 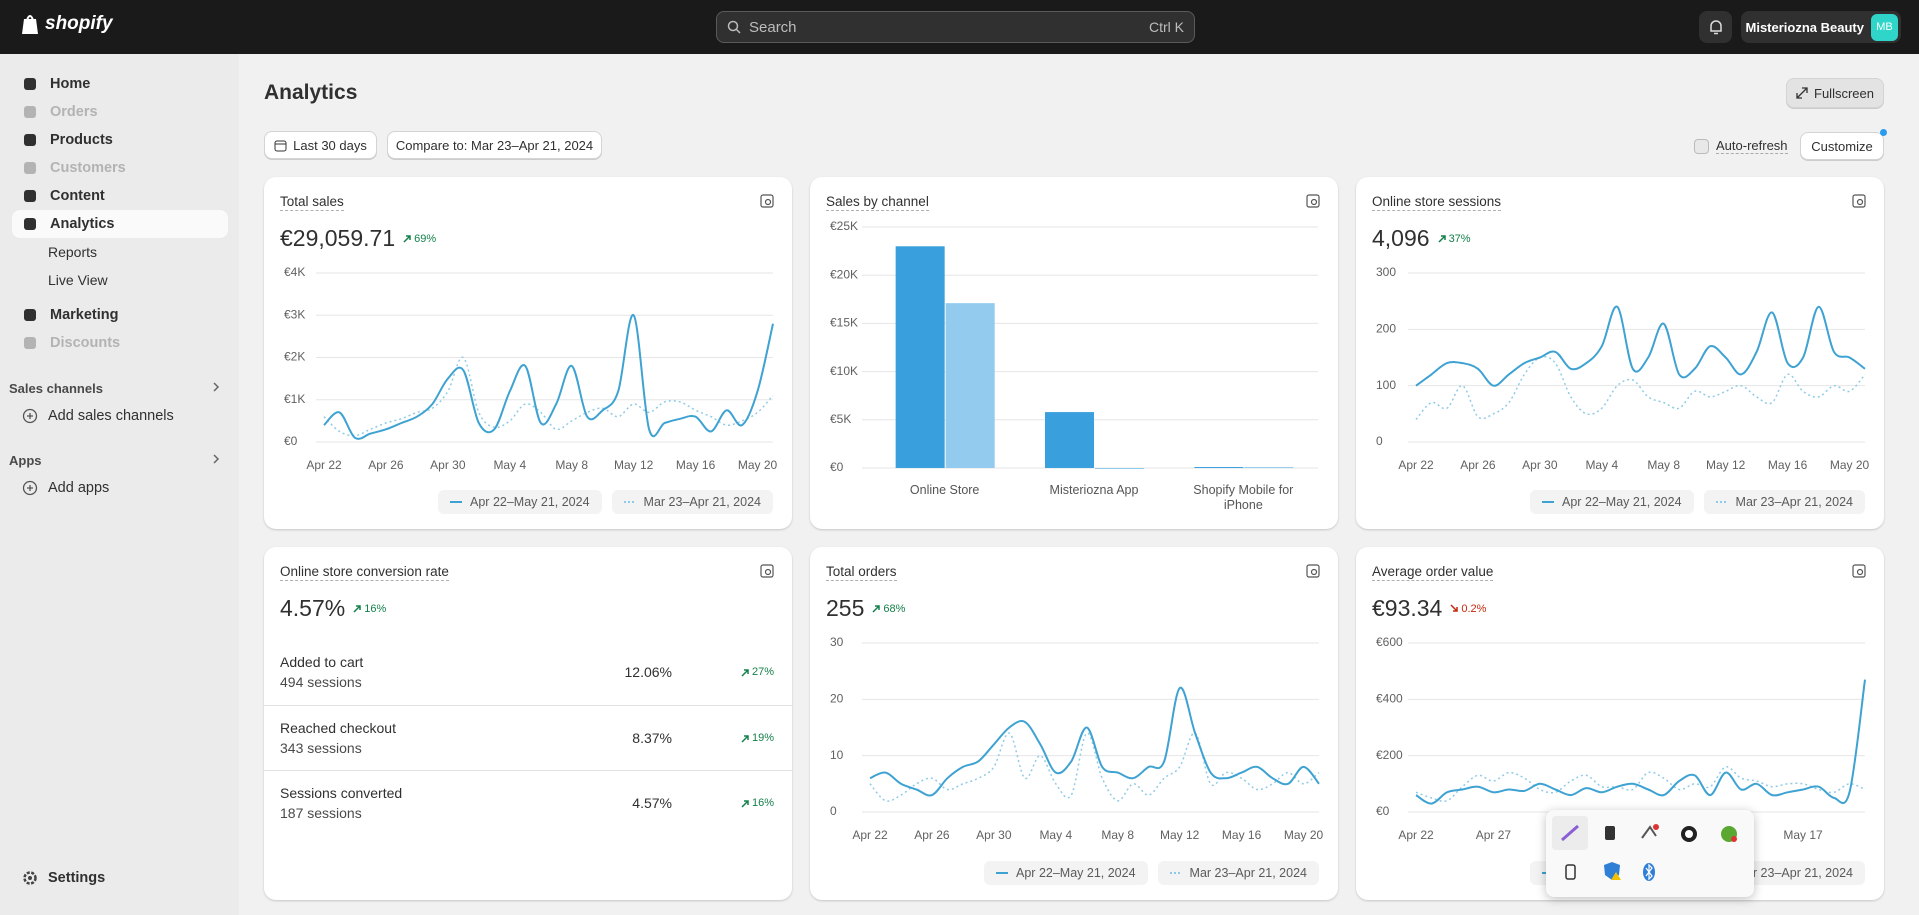 What do you see at coordinates (1401, 238) in the screenshot?
I see `metric-value: 4,096` at bounding box center [1401, 238].